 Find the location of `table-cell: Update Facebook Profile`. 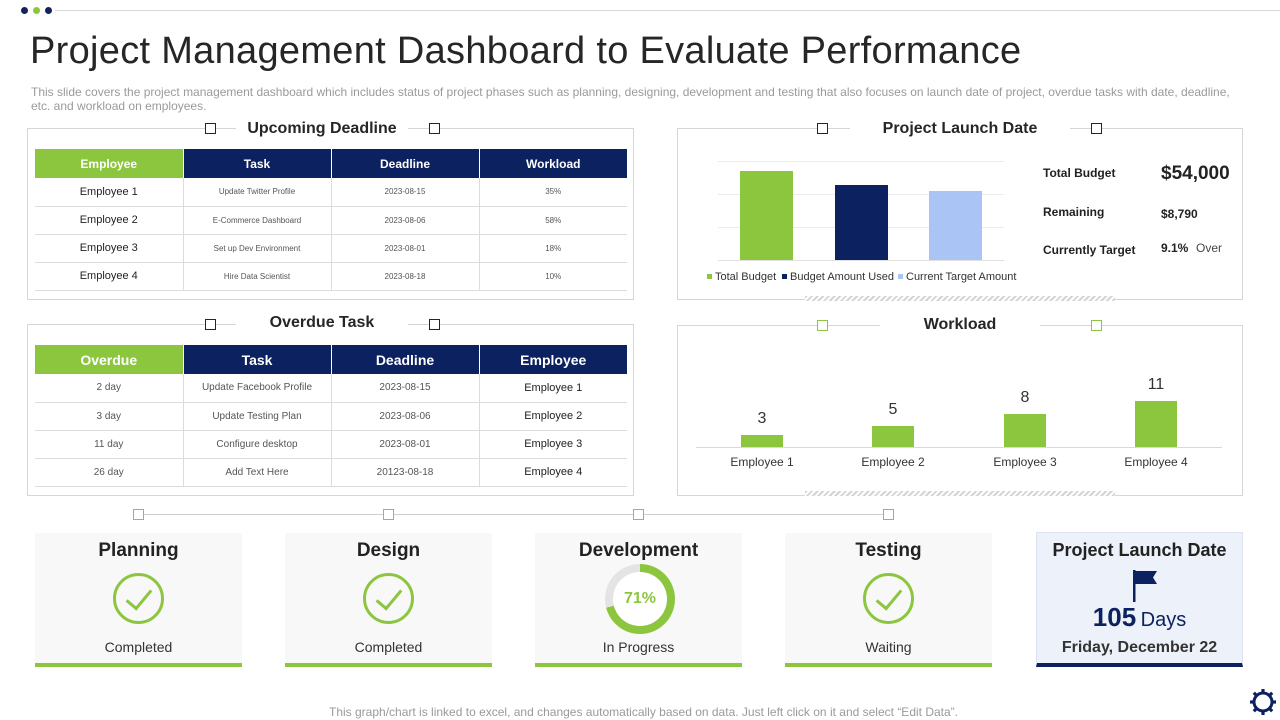

table-cell: Update Facebook Profile is located at coordinates (257, 388).